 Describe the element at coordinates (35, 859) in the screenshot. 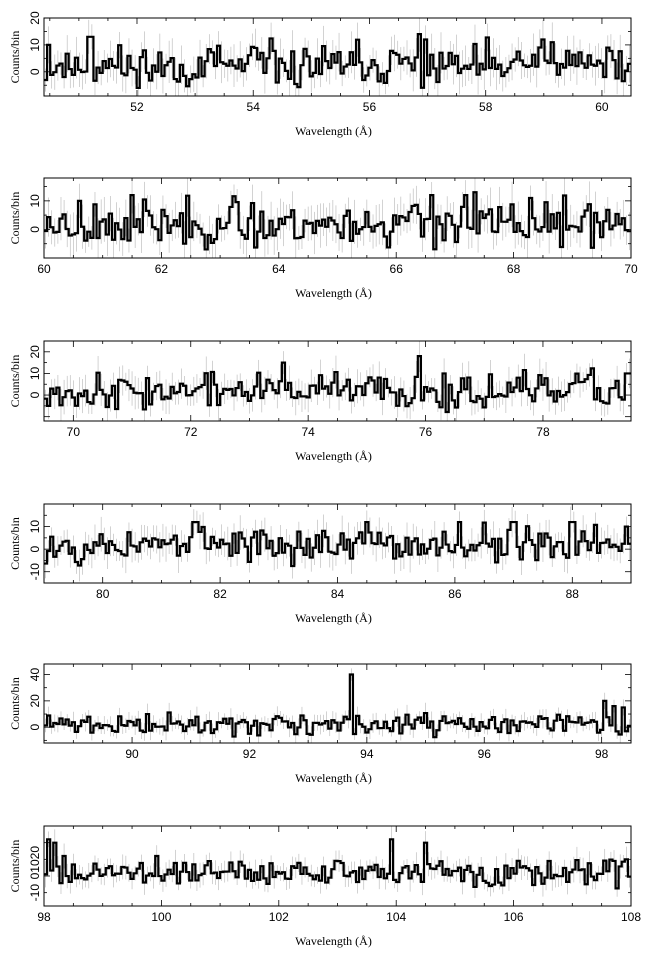

I see `y-tick-label: 1020` at that location.